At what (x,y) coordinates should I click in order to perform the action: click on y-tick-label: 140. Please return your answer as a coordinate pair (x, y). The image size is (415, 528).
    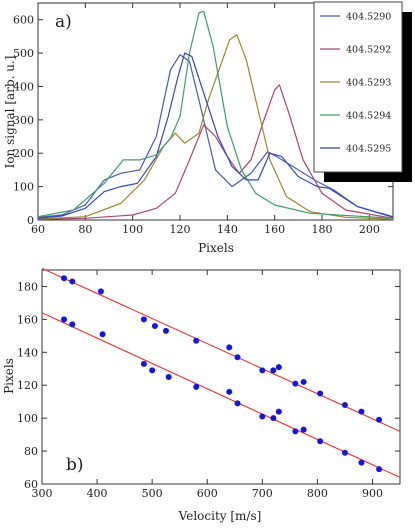
    Looking at the image, I should click on (27, 352).